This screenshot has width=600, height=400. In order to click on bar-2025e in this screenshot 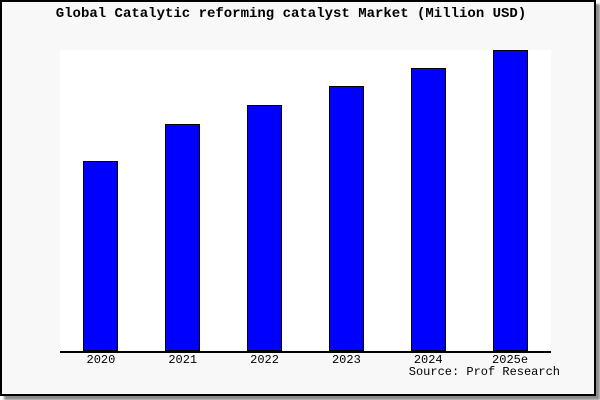, I will do `click(510, 200)`.